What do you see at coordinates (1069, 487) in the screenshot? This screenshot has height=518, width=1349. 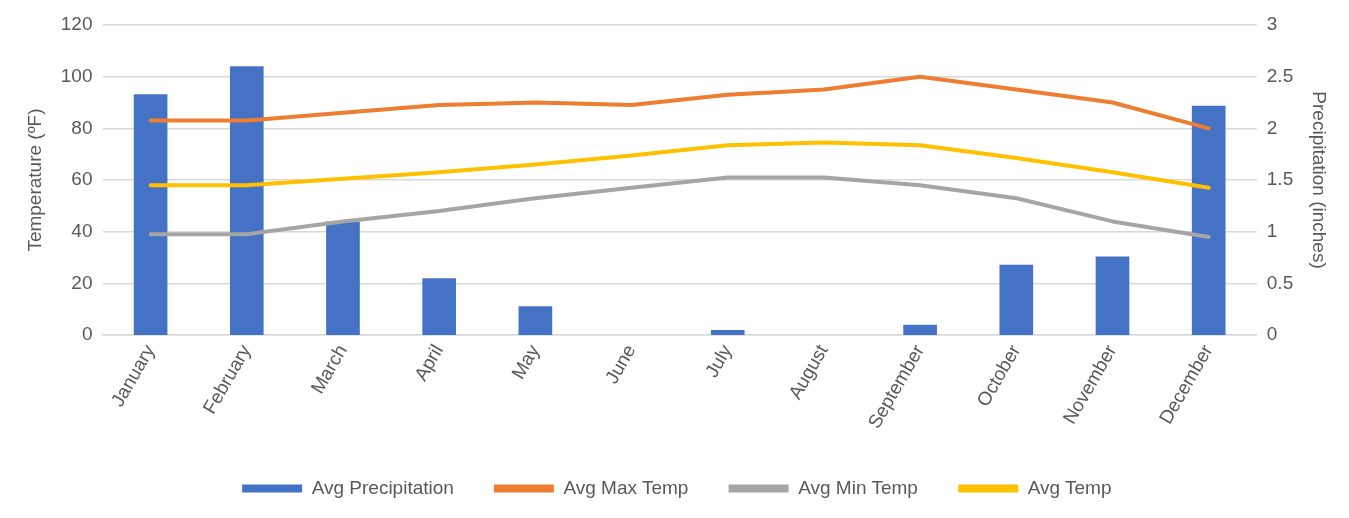 I see `legend-label: Avg Temp` at bounding box center [1069, 487].